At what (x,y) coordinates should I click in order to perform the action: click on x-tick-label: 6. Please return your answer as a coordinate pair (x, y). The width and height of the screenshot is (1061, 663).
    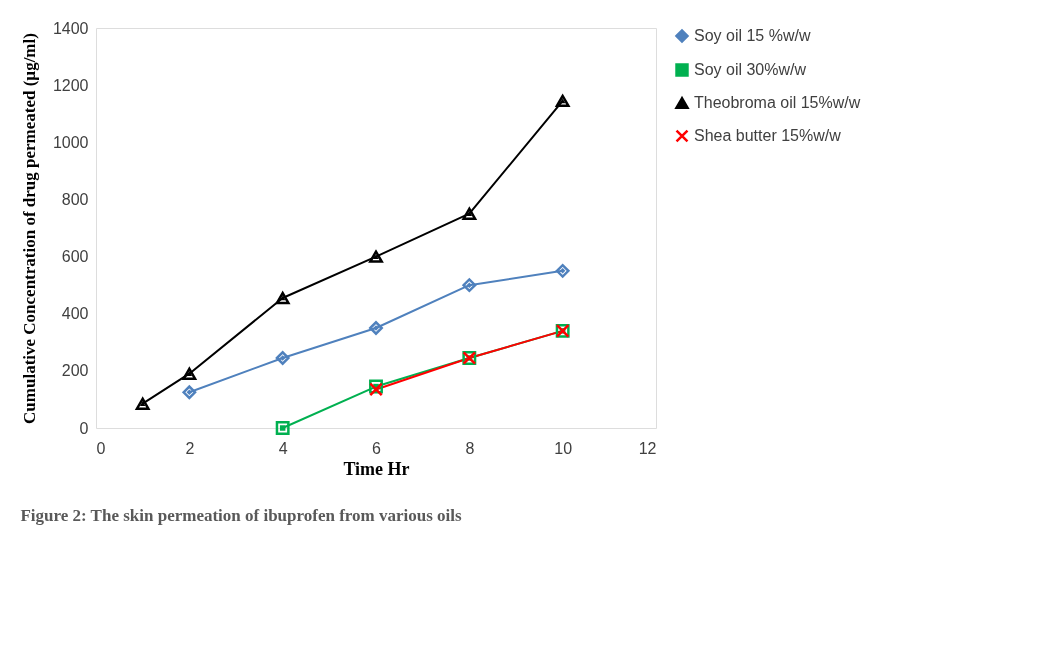
    Looking at the image, I should click on (377, 448).